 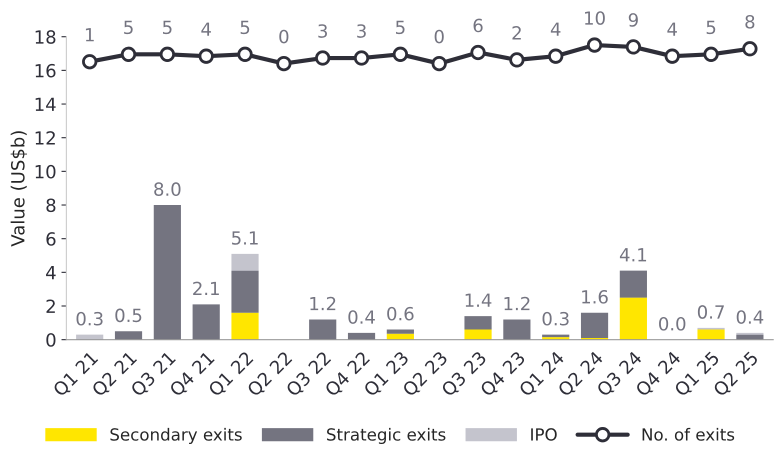 What do you see at coordinates (46, 104) in the screenshot?
I see `y-tick-label: 14` at bounding box center [46, 104].